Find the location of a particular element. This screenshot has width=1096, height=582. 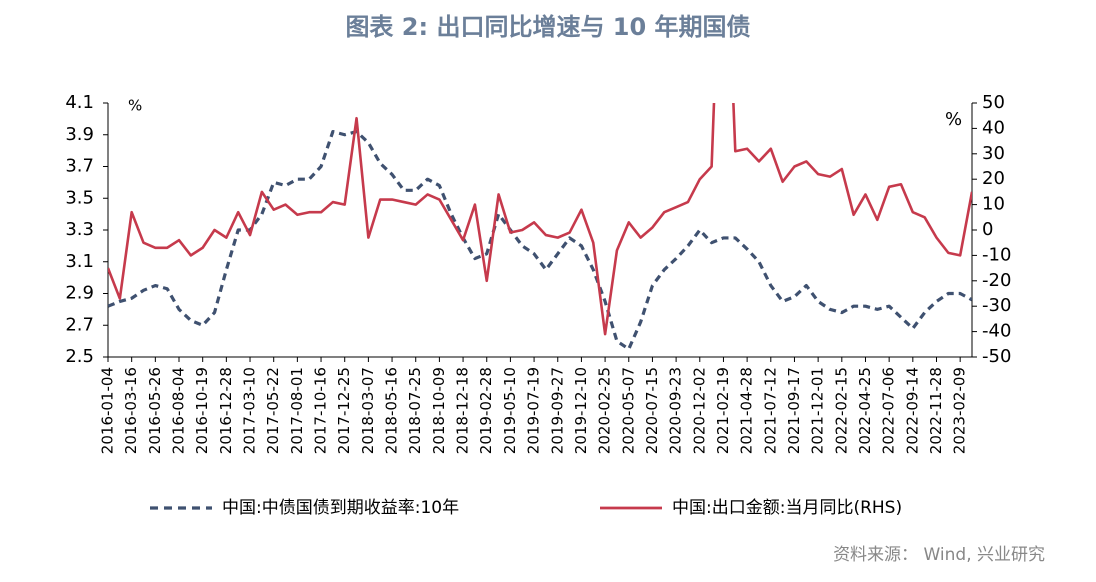

y2-tick-label: -50 is located at coordinates (996, 356).